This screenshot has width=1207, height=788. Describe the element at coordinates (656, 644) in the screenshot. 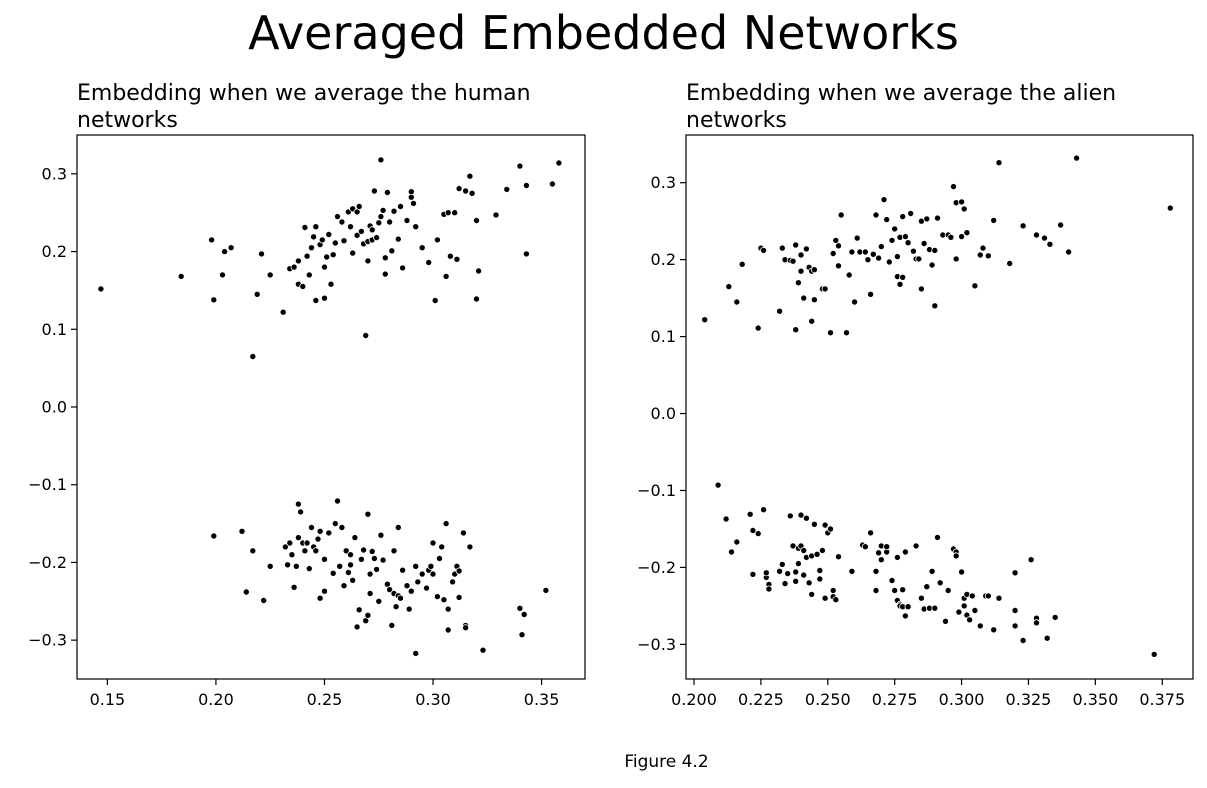

I see `right-y-tick-label: −0.3` at that location.